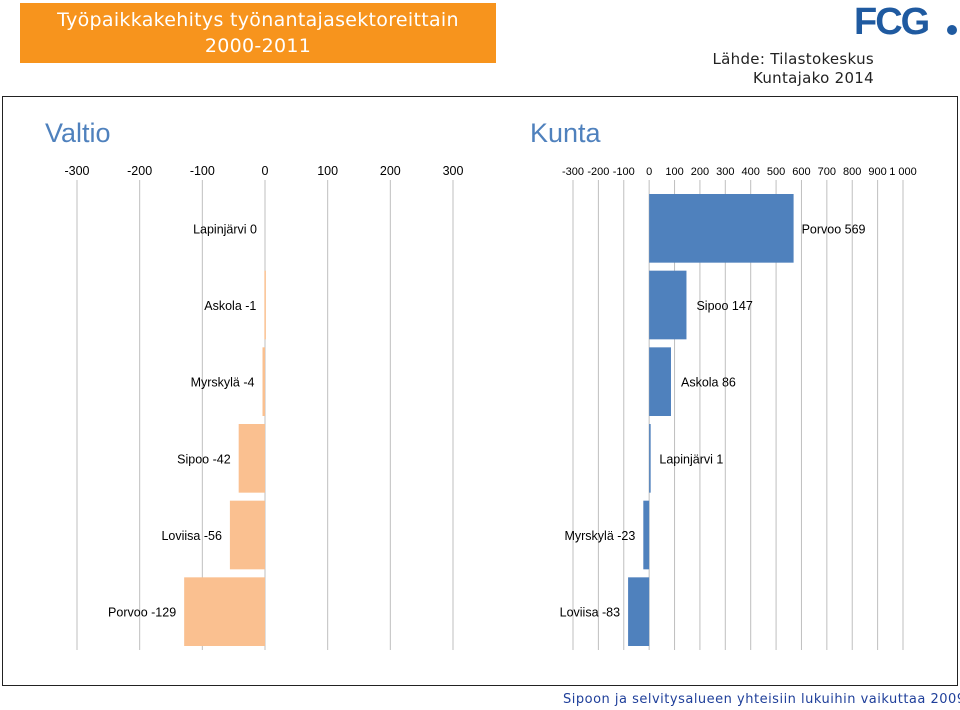 The image size is (960, 710). I want to click on valtio-data-label: Myrskylä -4, so click(223, 383).